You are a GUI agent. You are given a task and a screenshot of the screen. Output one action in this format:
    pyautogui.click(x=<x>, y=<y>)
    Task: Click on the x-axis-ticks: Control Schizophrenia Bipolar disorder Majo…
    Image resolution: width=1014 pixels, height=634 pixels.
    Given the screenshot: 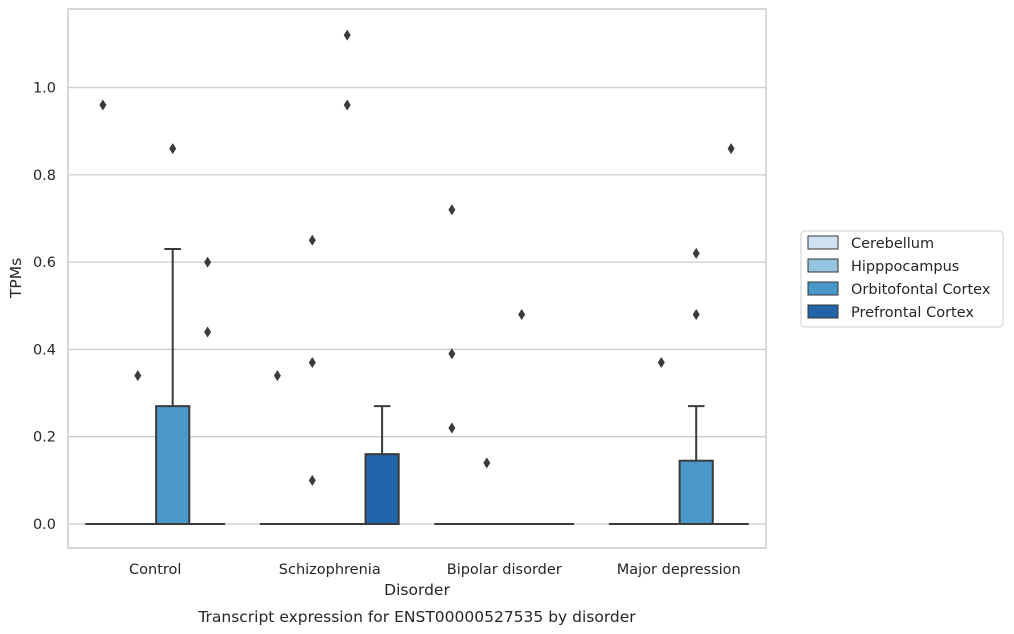 What is the action you would take?
    pyautogui.click(x=435, y=570)
    